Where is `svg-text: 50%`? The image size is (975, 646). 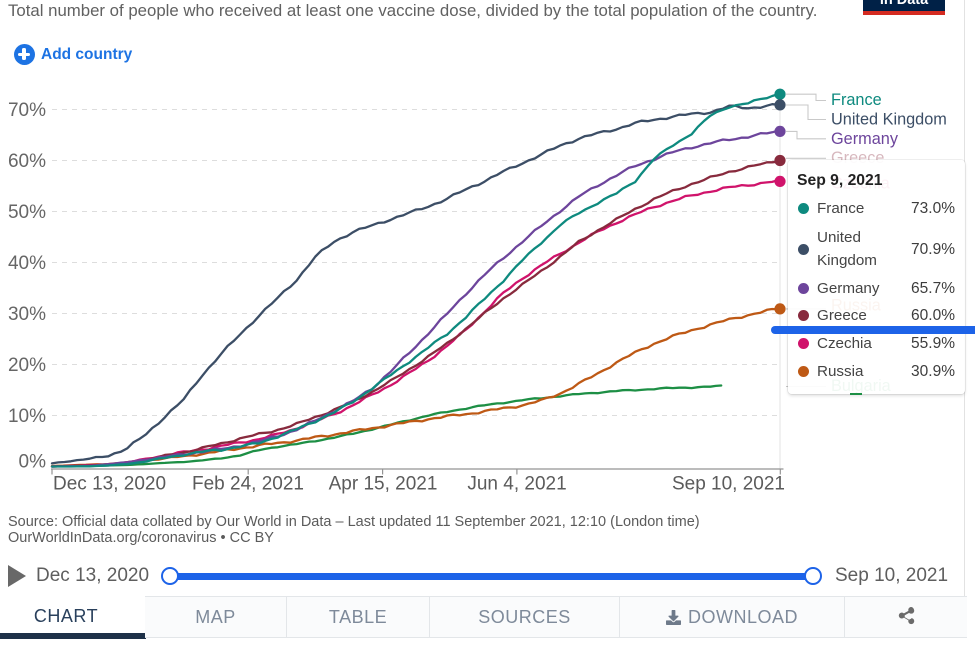
svg-text: 50% is located at coordinates (27, 212).